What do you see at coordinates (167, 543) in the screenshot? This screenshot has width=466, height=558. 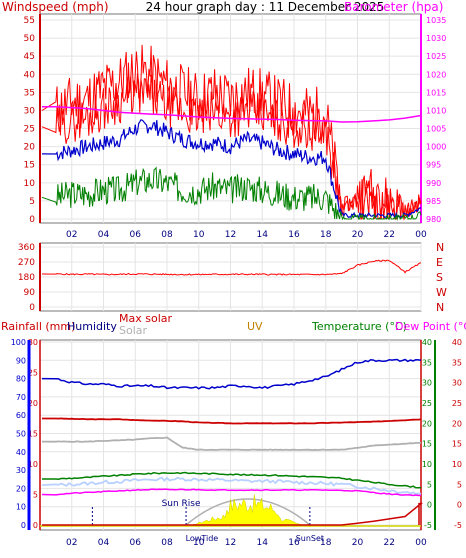 I see `weather-x-tick-label: 08` at bounding box center [167, 543].